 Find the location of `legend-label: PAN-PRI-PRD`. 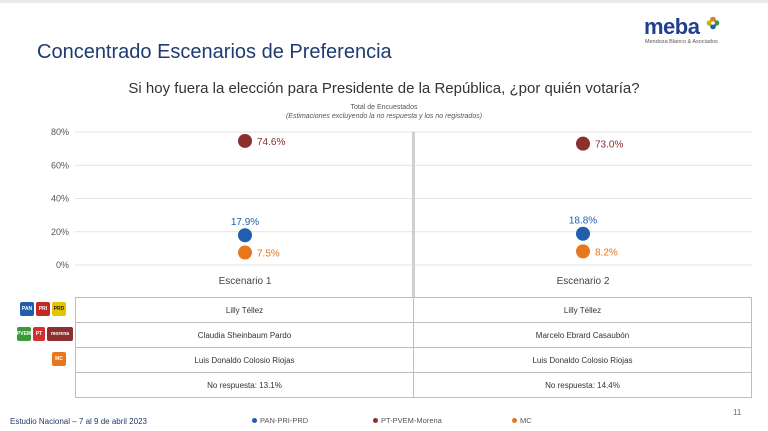

legend-label: PAN-PRI-PRD is located at coordinates (284, 420).